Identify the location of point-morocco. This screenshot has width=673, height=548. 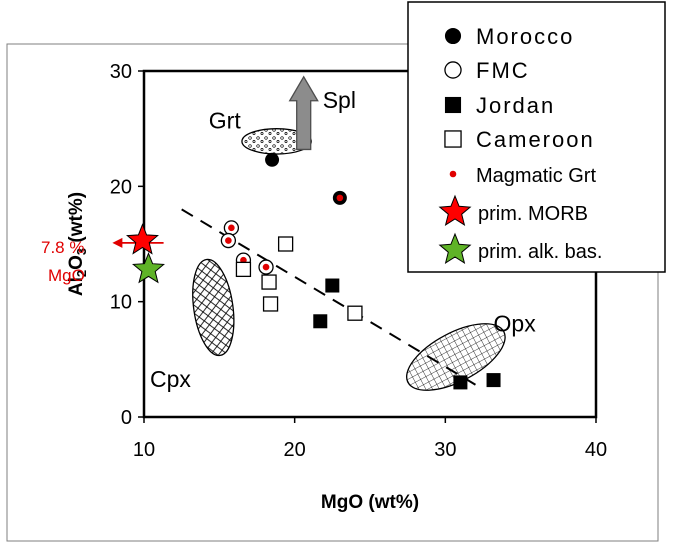
(272, 159).